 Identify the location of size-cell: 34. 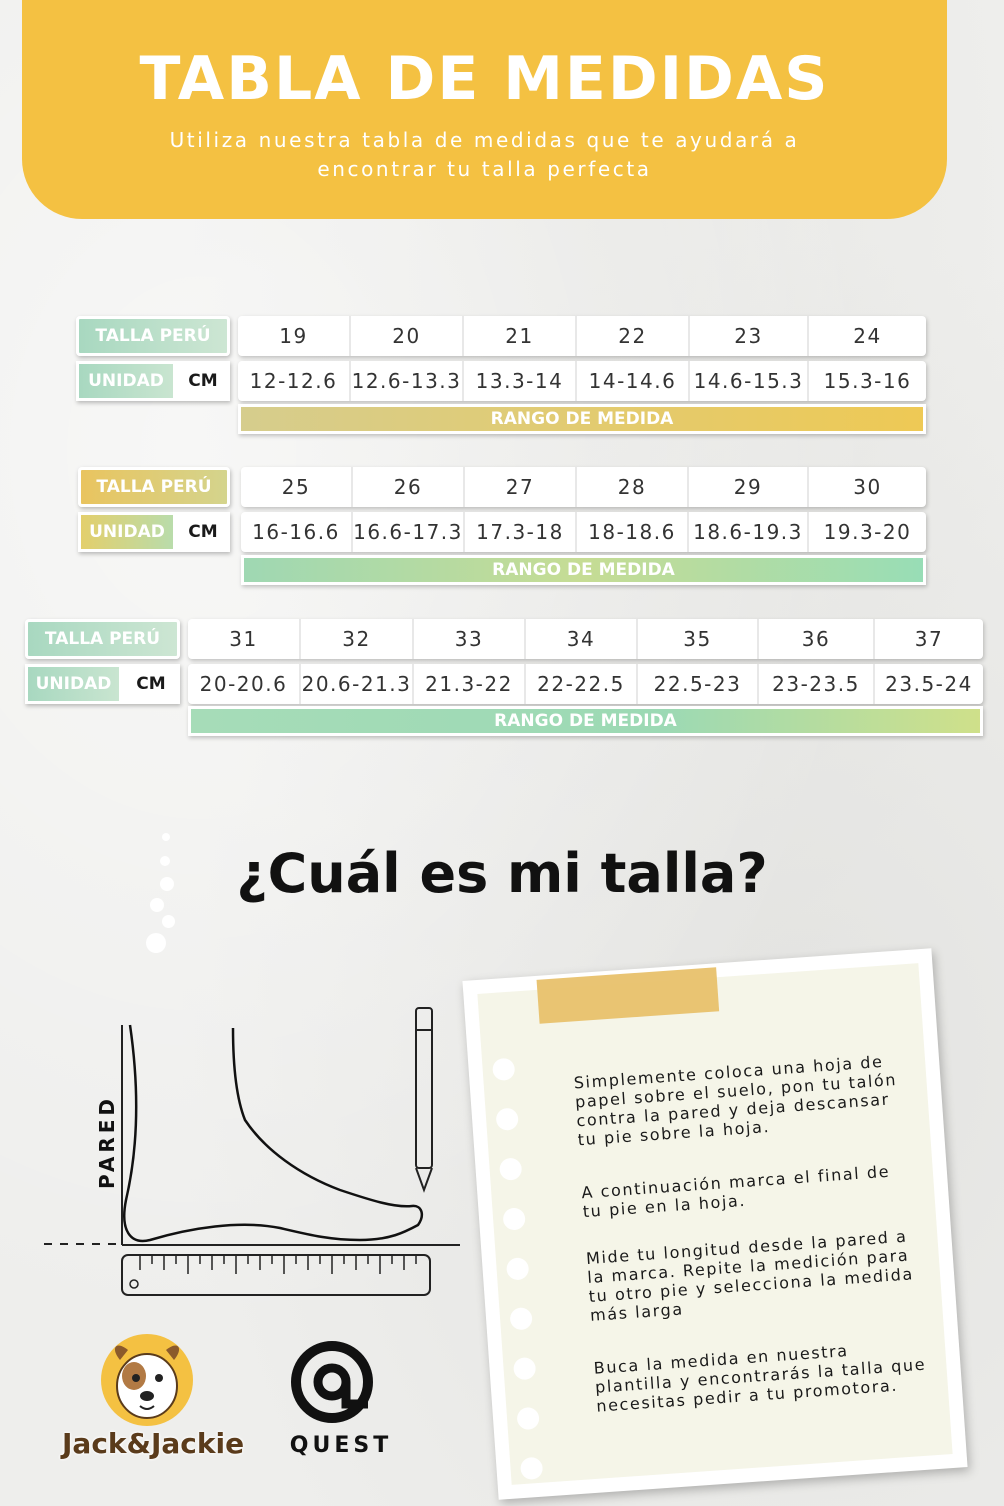
(582, 639).